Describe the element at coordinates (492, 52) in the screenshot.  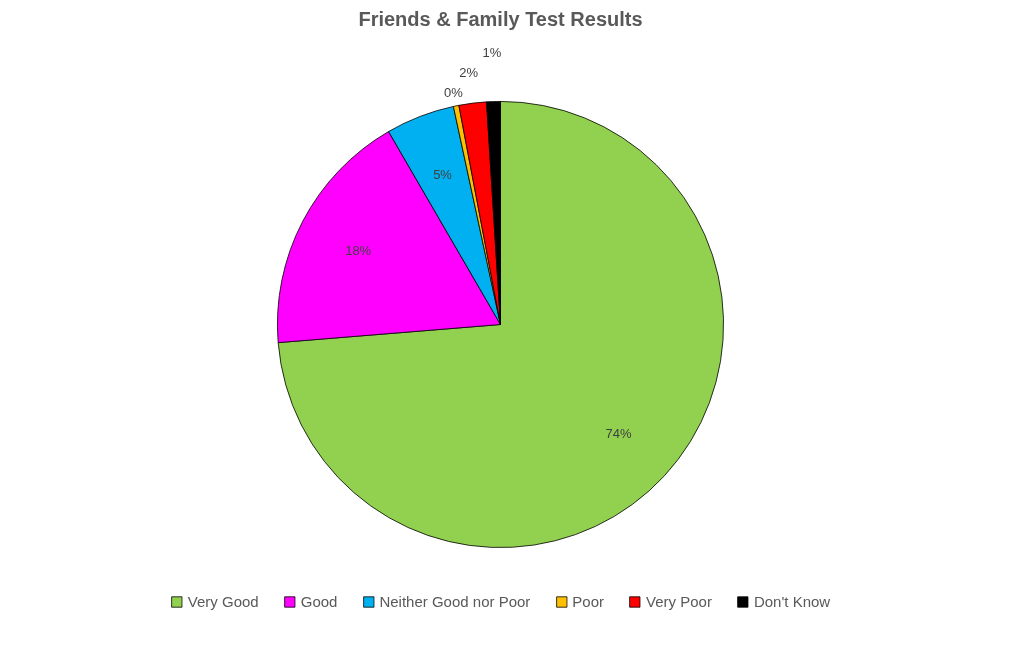
I see `data-label: 1%` at that location.